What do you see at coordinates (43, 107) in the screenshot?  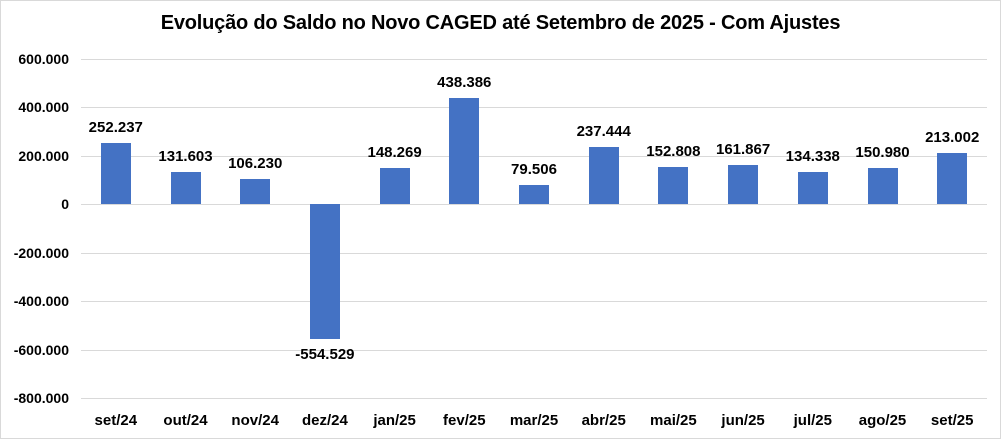 I see `y-axis-tick-label: 400.000` at bounding box center [43, 107].